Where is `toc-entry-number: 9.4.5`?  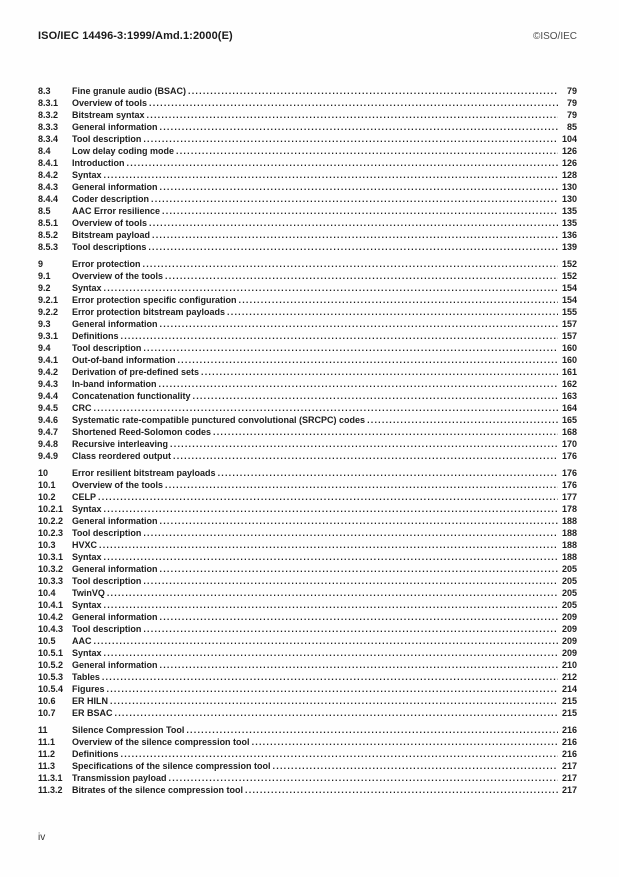
toc-entry-number: 9.4.5 is located at coordinates (48, 408).